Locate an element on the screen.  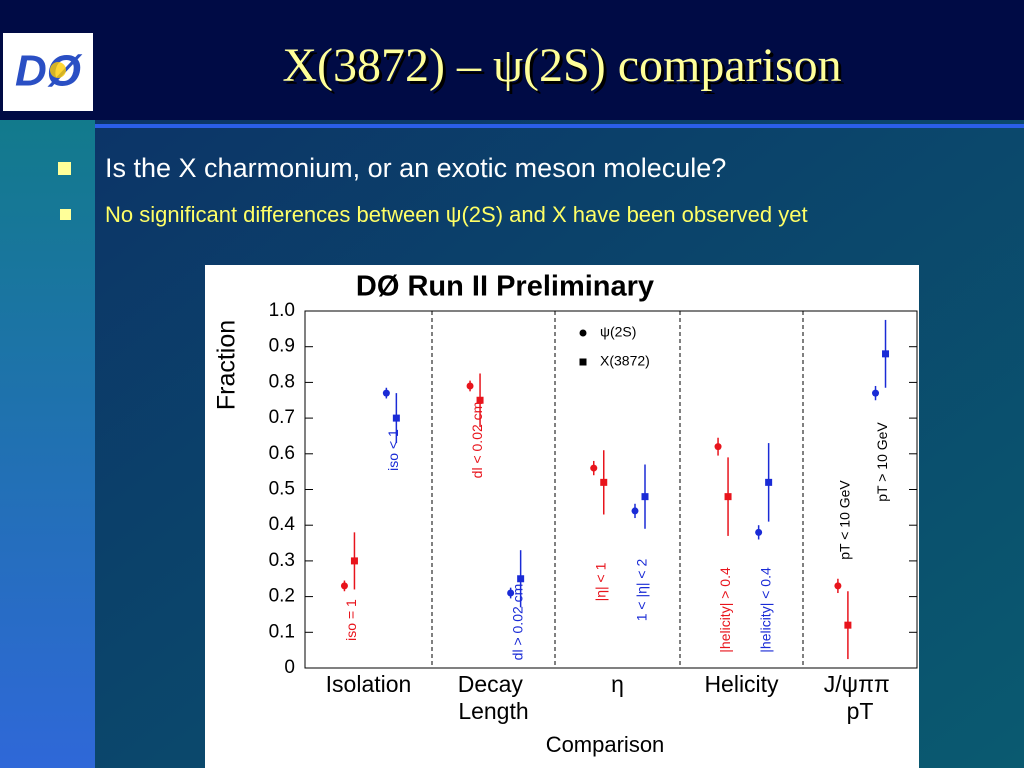
x-category-label: Decay Length is located at coordinates (494, 697).